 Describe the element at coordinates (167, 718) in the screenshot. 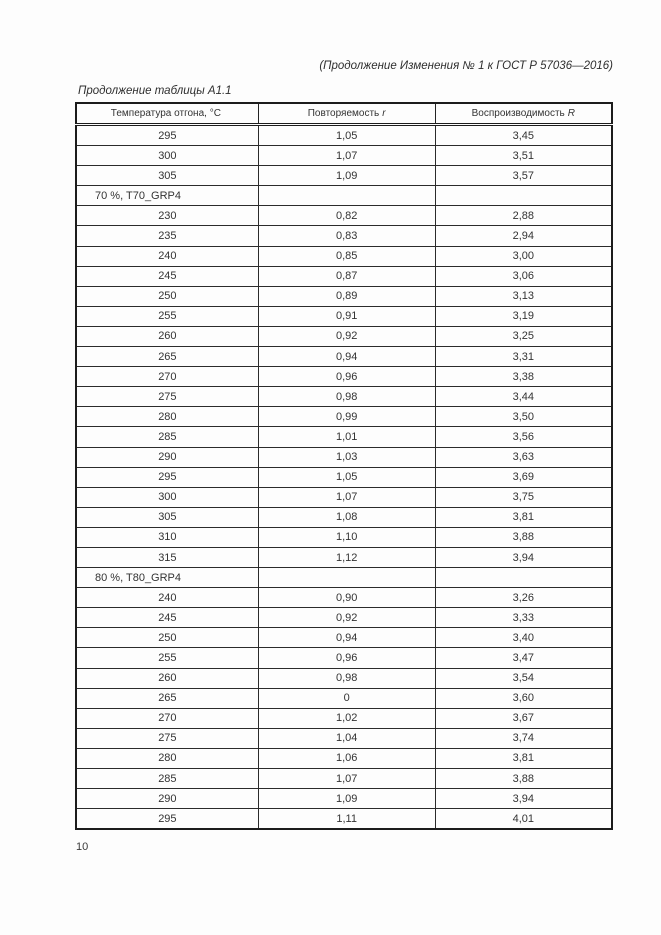

I see `table-cell: 270` at that location.